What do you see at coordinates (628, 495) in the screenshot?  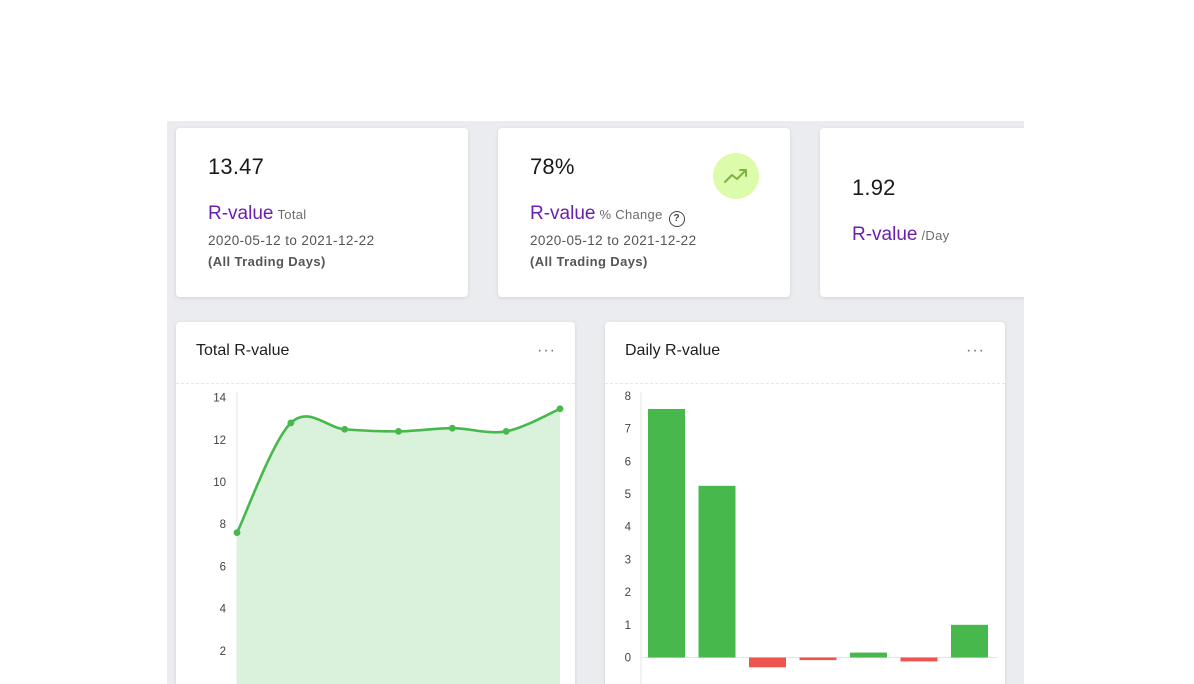 I see `y-tick-label: 5` at bounding box center [628, 495].